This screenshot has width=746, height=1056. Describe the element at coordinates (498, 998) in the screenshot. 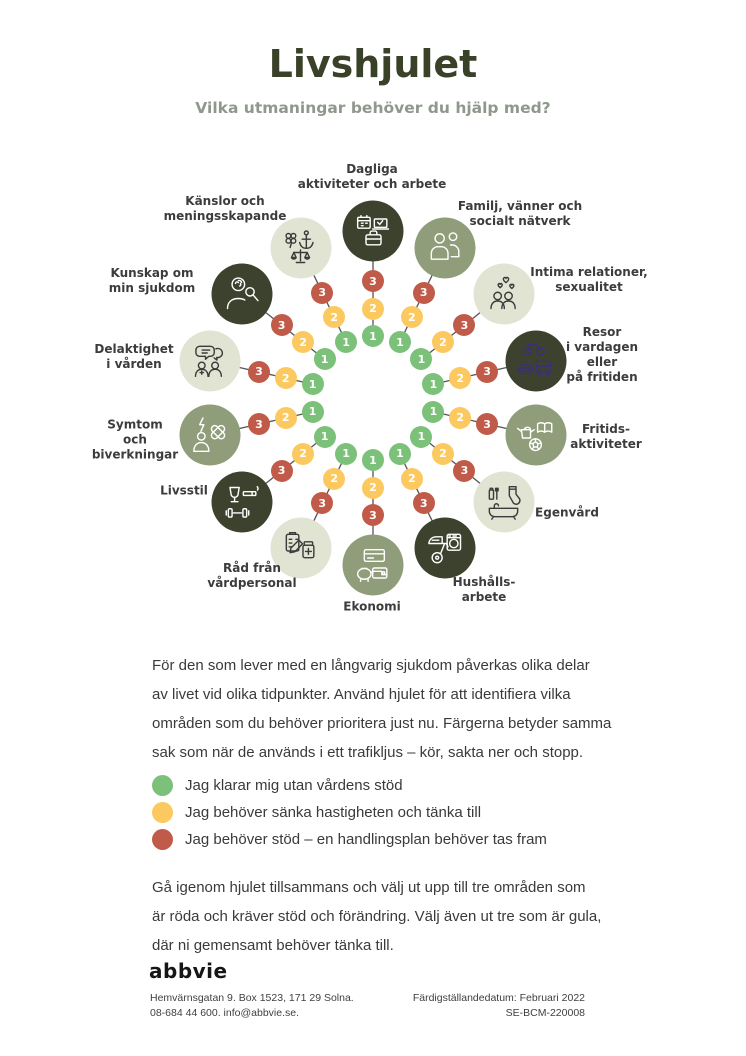

I see `footer-completion-date: Färdigställandedatum: Februari 2022` at that location.